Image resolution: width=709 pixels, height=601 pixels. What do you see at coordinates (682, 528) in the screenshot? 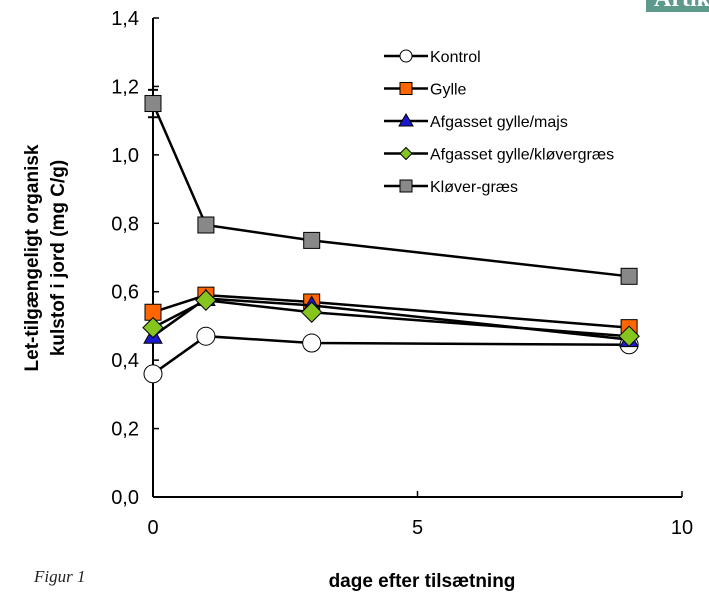
I see `x-tick-label: 10` at bounding box center [682, 528].